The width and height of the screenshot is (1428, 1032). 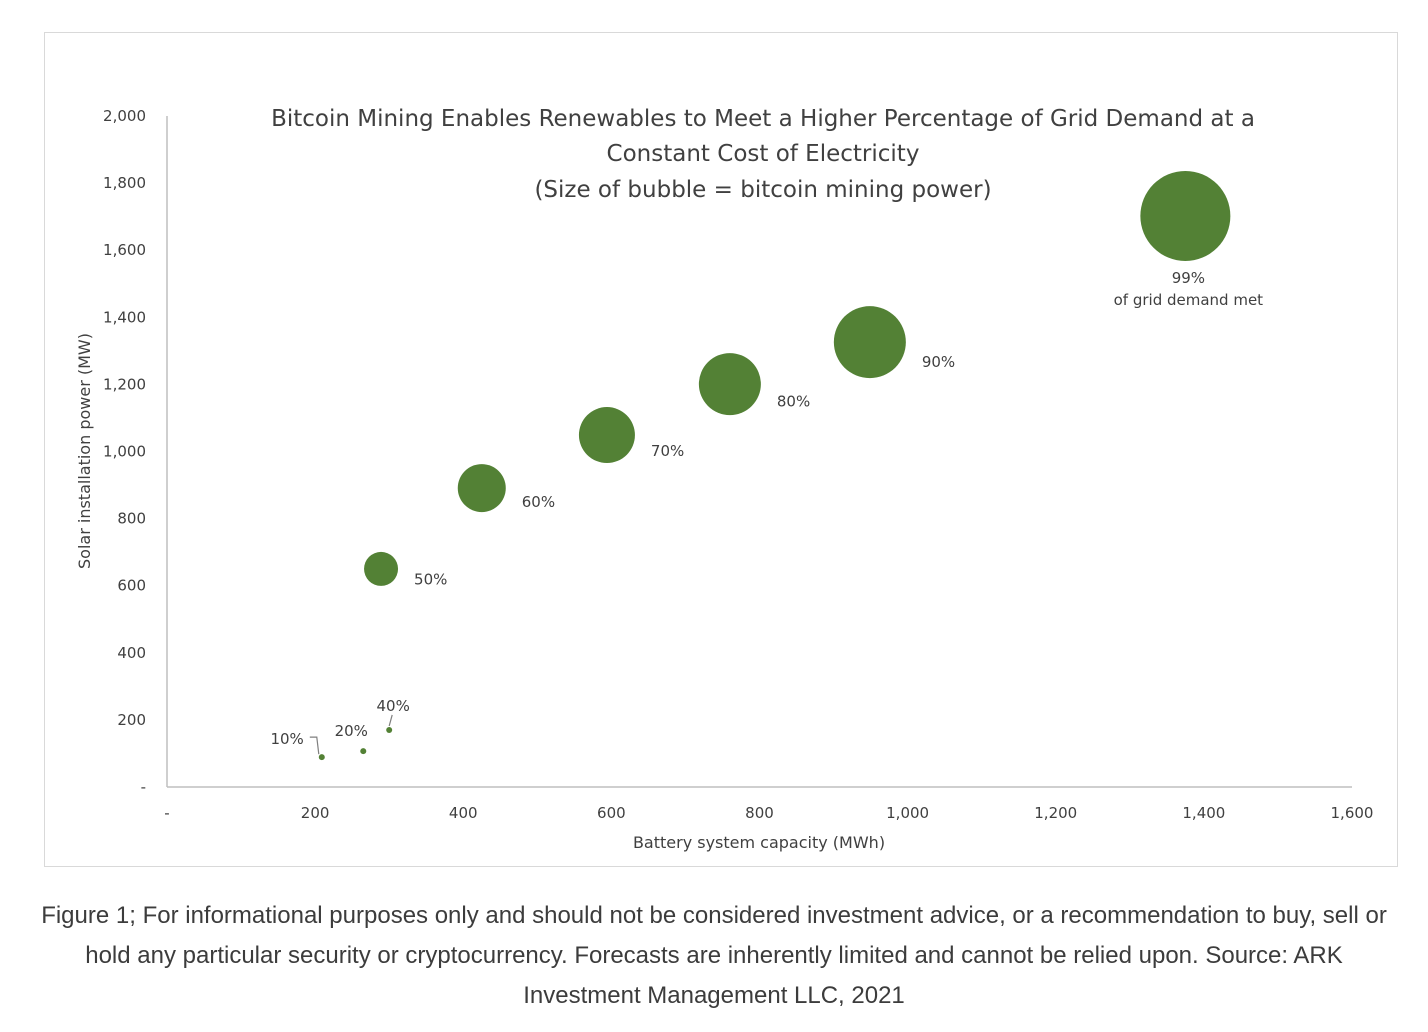 What do you see at coordinates (430, 579) in the screenshot?
I see `bubble-label: 50%` at bounding box center [430, 579].